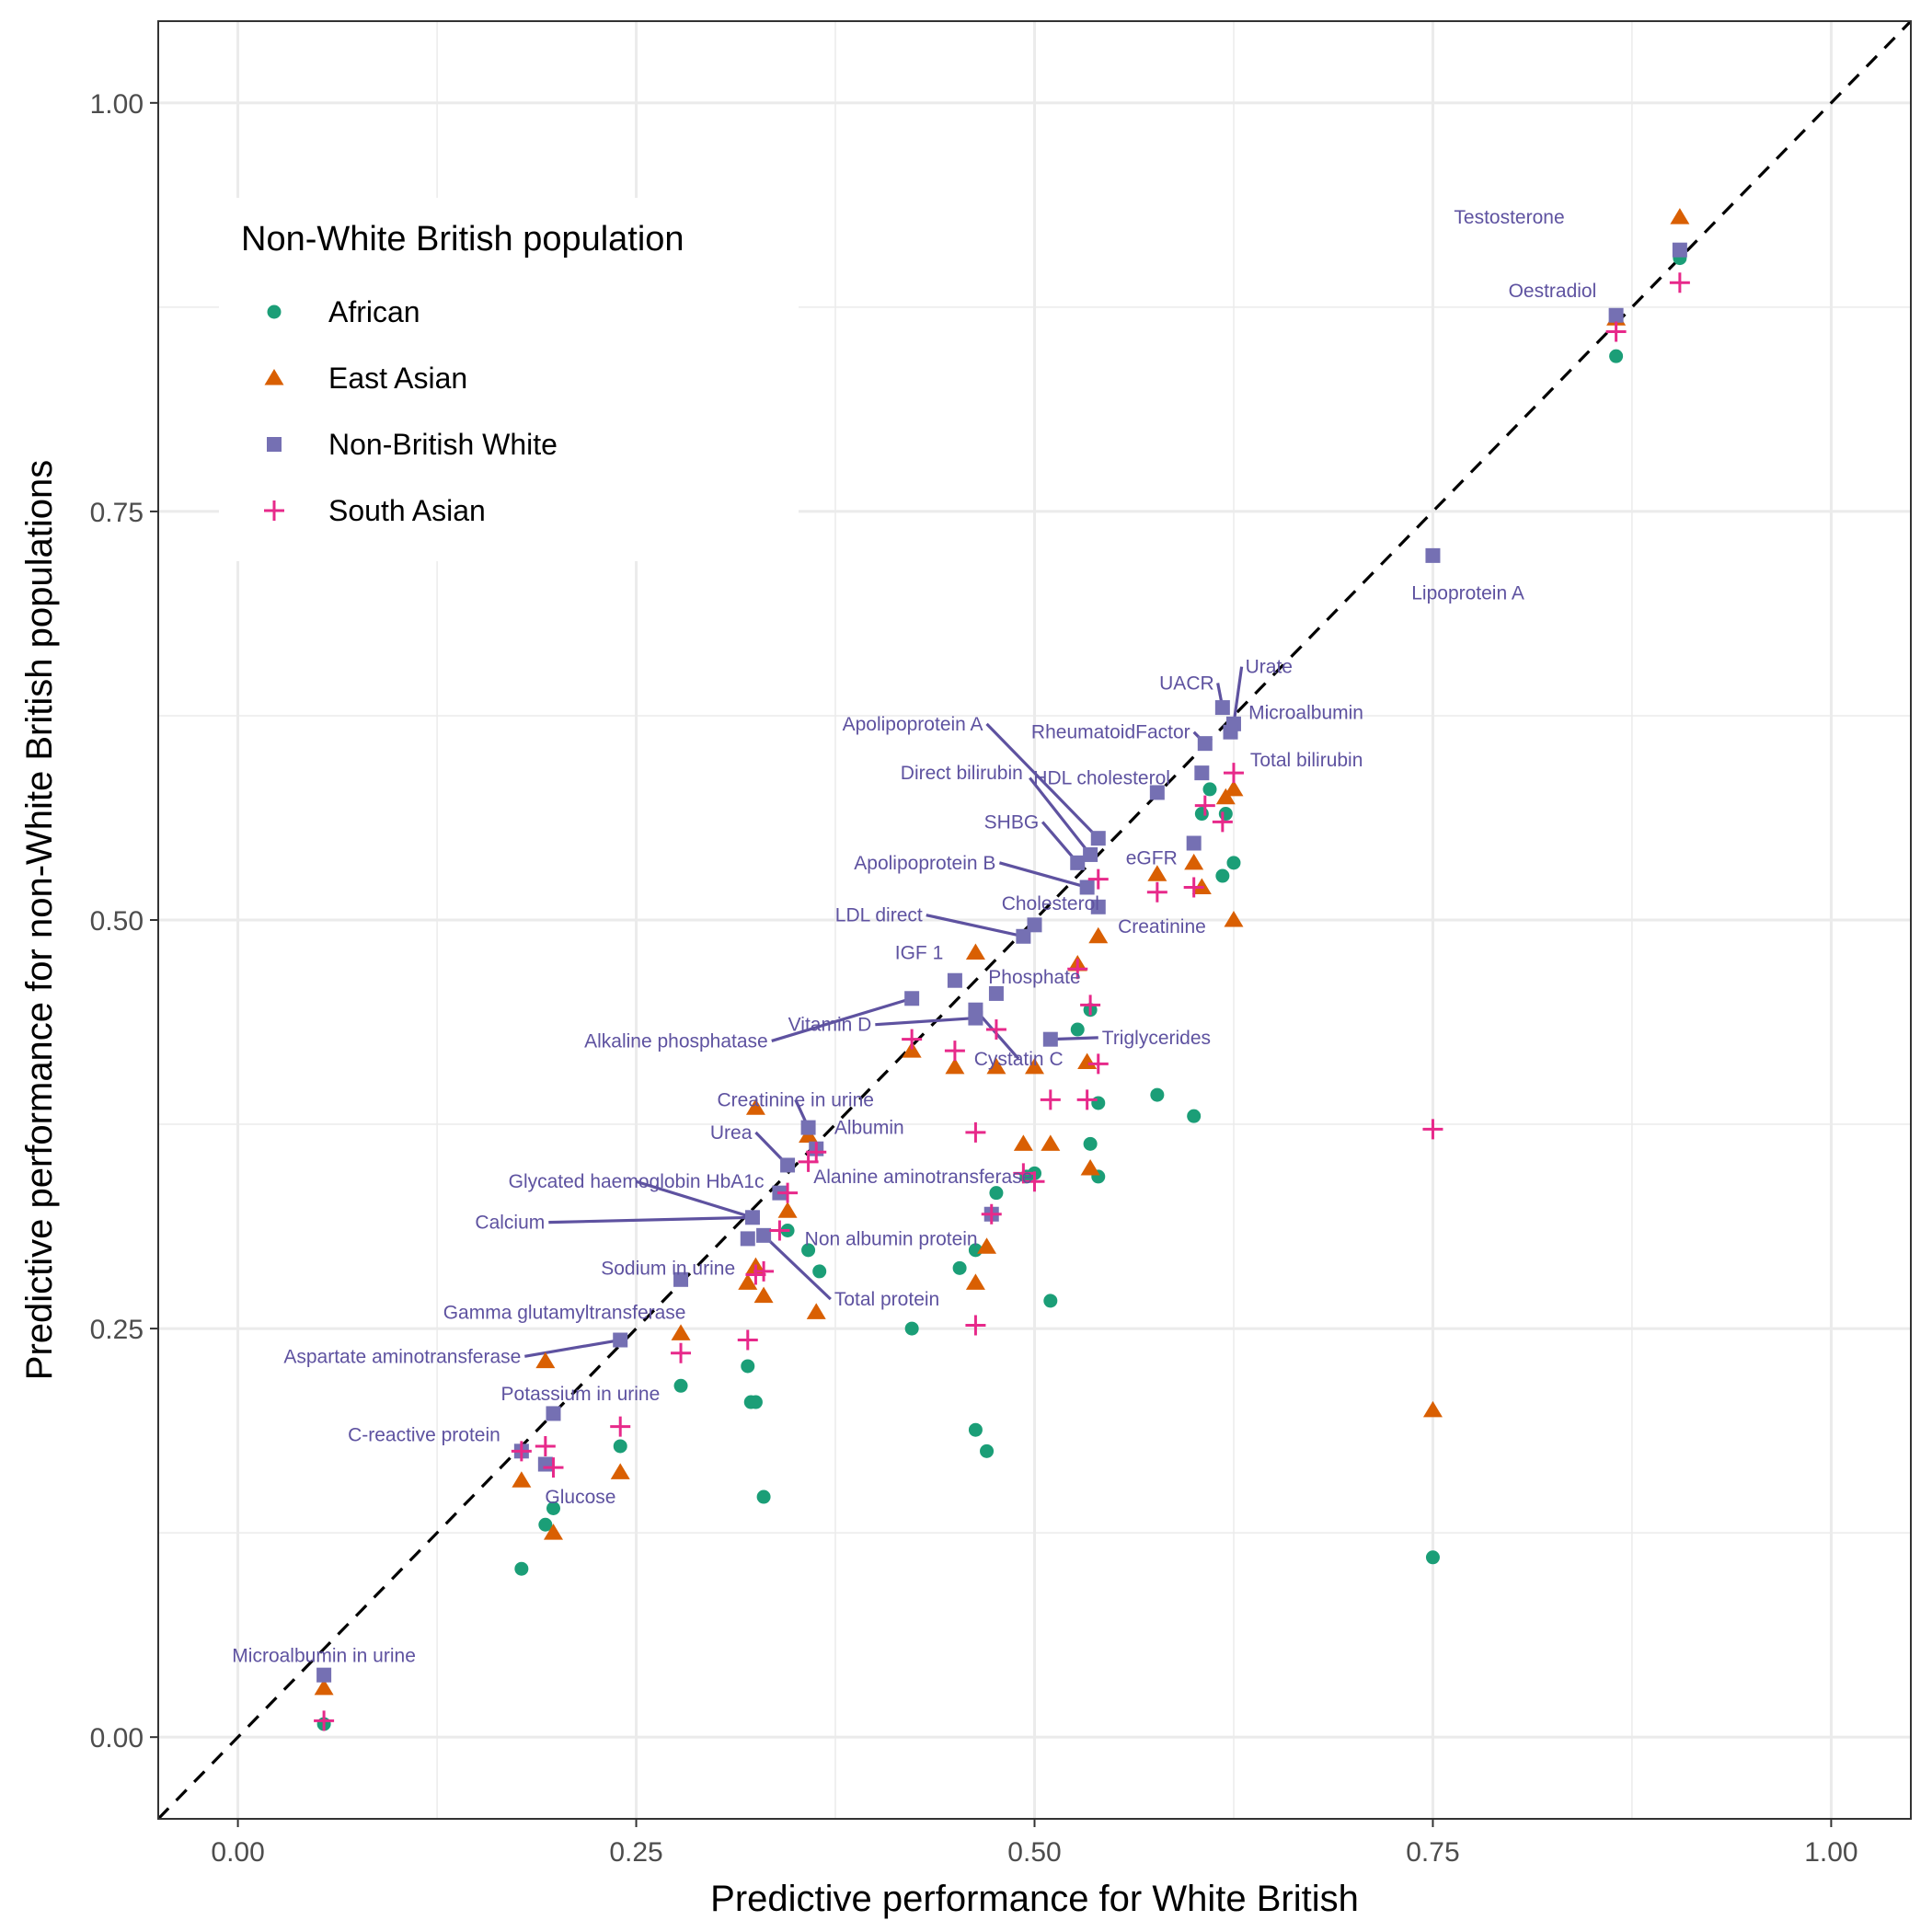 The image size is (1932, 1932). What do you see at coordinates (1101, 777) in the screenshot?
I see `point-label: HDL cholesterol` at bounding box center [1101, 777].